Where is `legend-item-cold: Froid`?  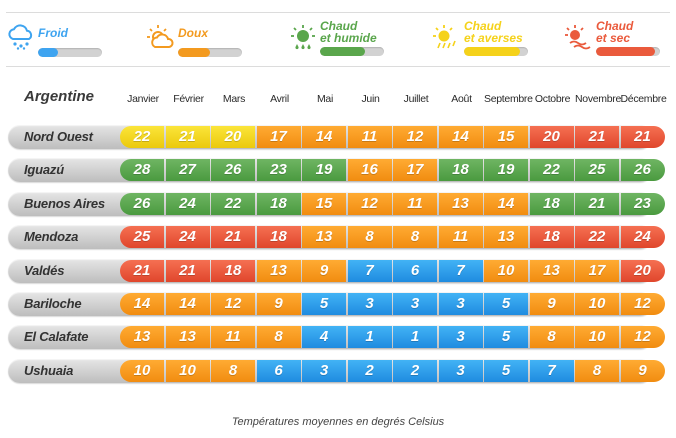 legend-item-cold: Froid is located at coordinates (62, 40).